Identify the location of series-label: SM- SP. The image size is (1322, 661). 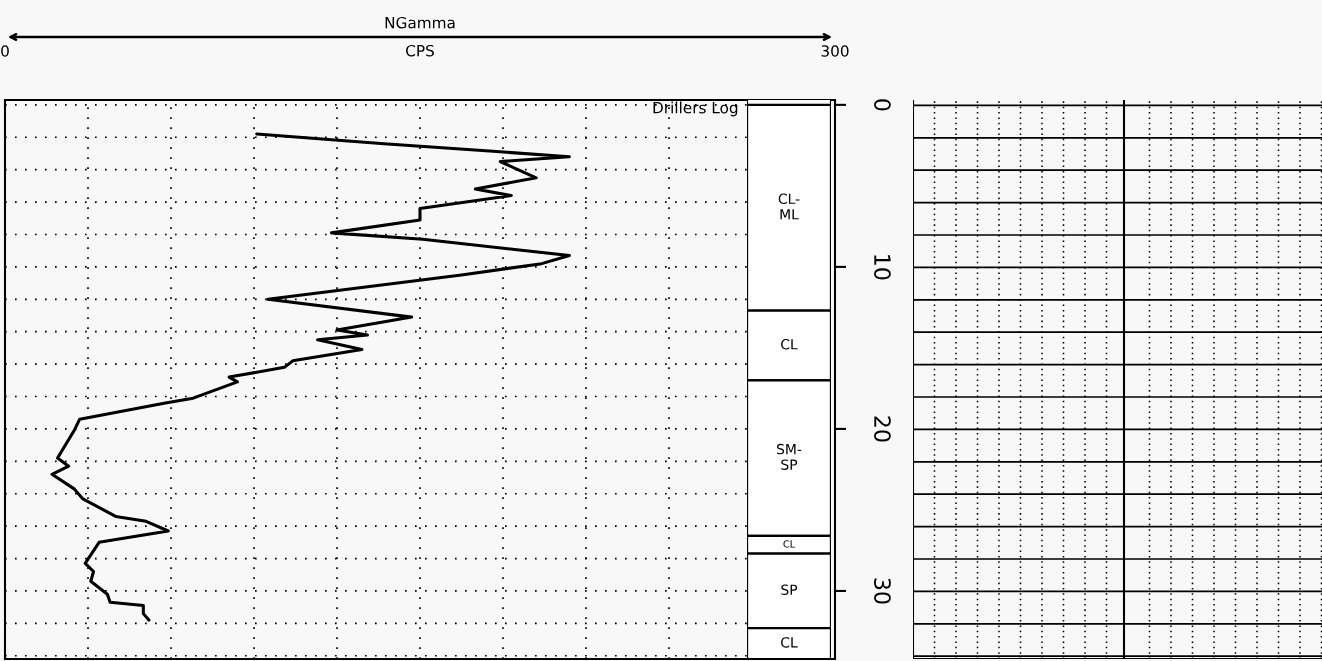
(789, 456).